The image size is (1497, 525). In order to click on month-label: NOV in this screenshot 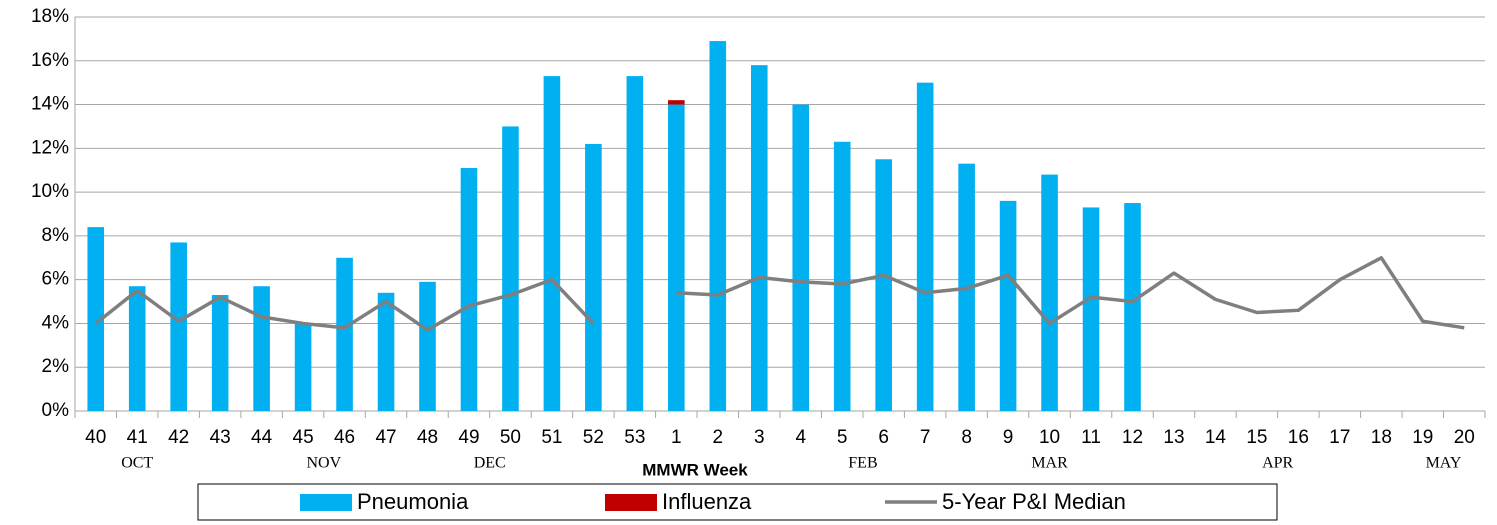, I will do `click(323, 463)`.